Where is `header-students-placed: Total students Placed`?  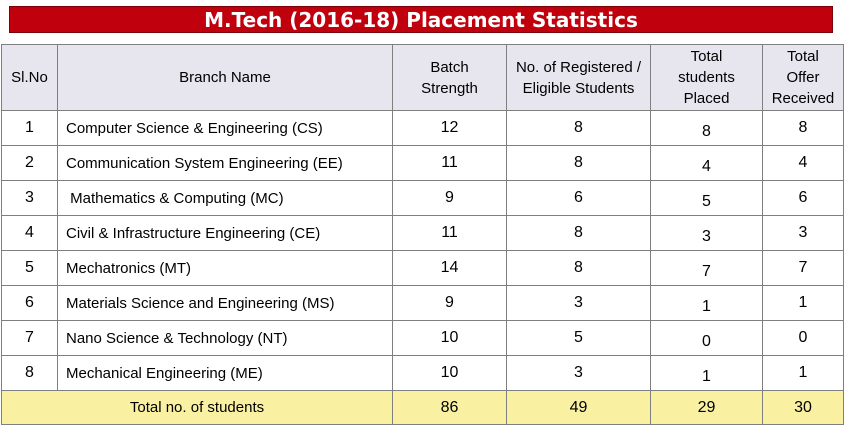 header-students-placed: Total students Placed is located at coordinates (706, 77).